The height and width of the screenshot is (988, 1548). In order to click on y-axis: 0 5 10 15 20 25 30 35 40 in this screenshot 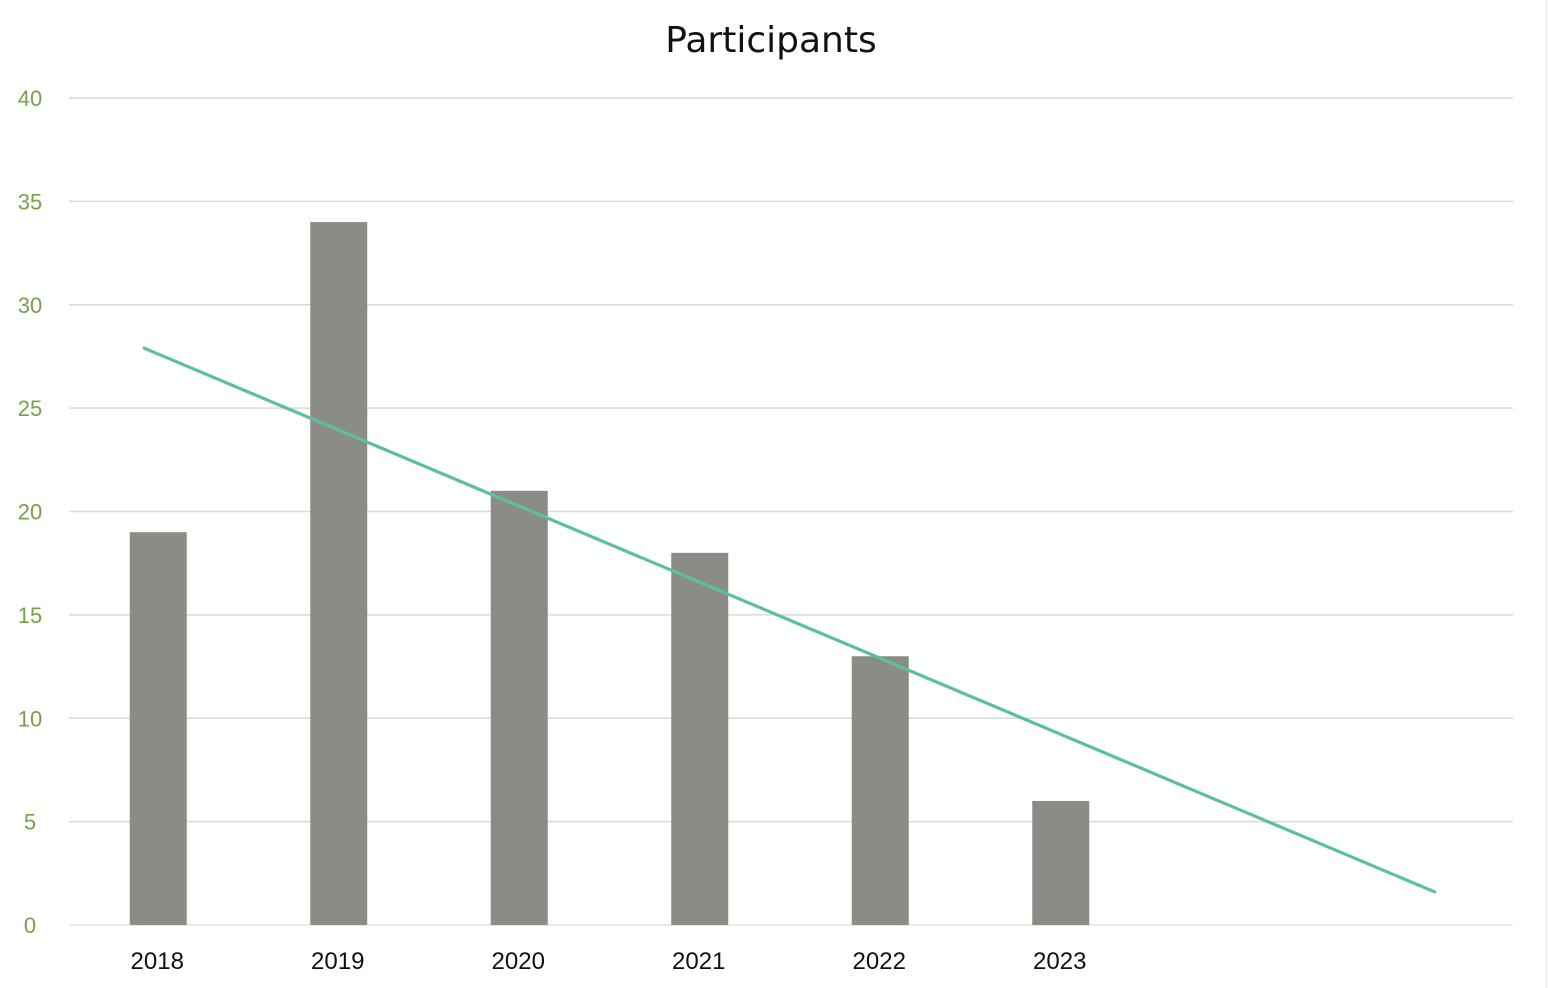, I will do `click(30, 512)`.